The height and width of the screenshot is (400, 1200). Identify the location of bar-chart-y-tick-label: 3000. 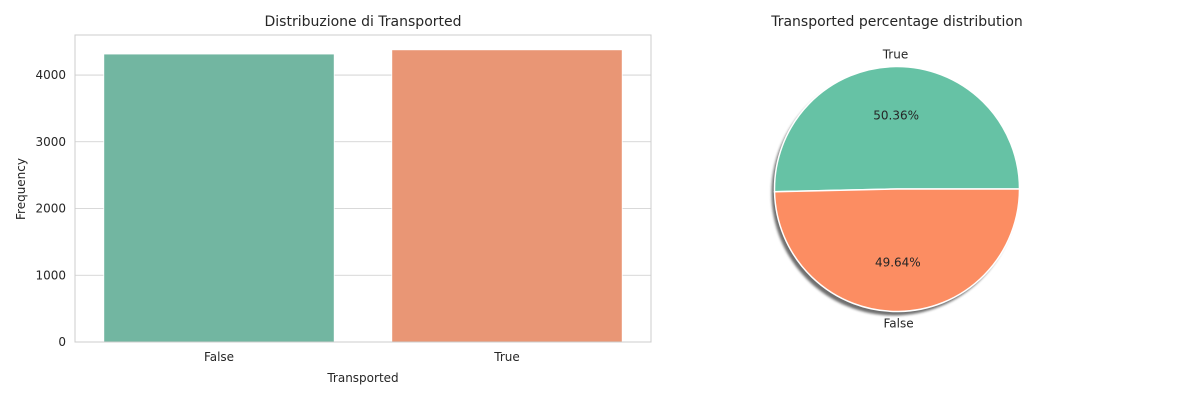
(50, 142).